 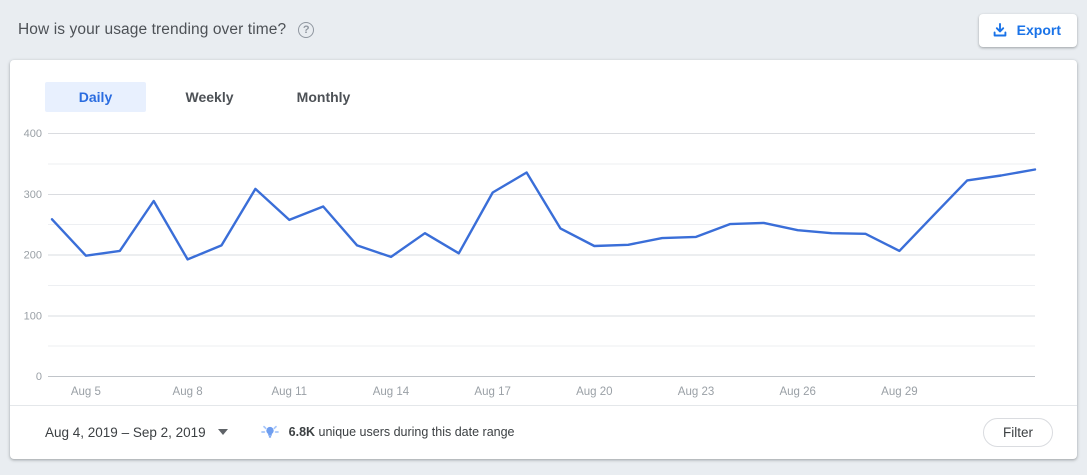 I want to click on insight: 6.8K unique users during this date range, so click(x=387, y=432).